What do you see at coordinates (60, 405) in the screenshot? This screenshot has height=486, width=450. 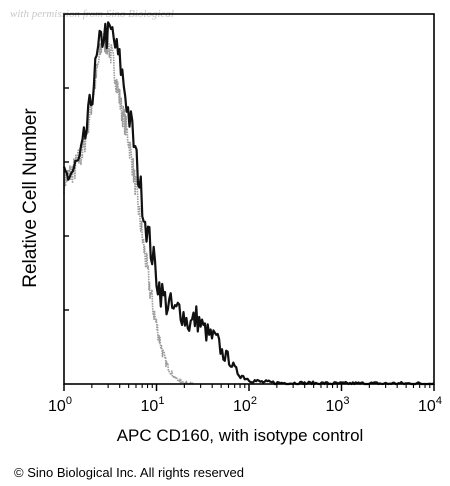 I see `x-tick-label: 10⁰` at bounding box center [60, 405].